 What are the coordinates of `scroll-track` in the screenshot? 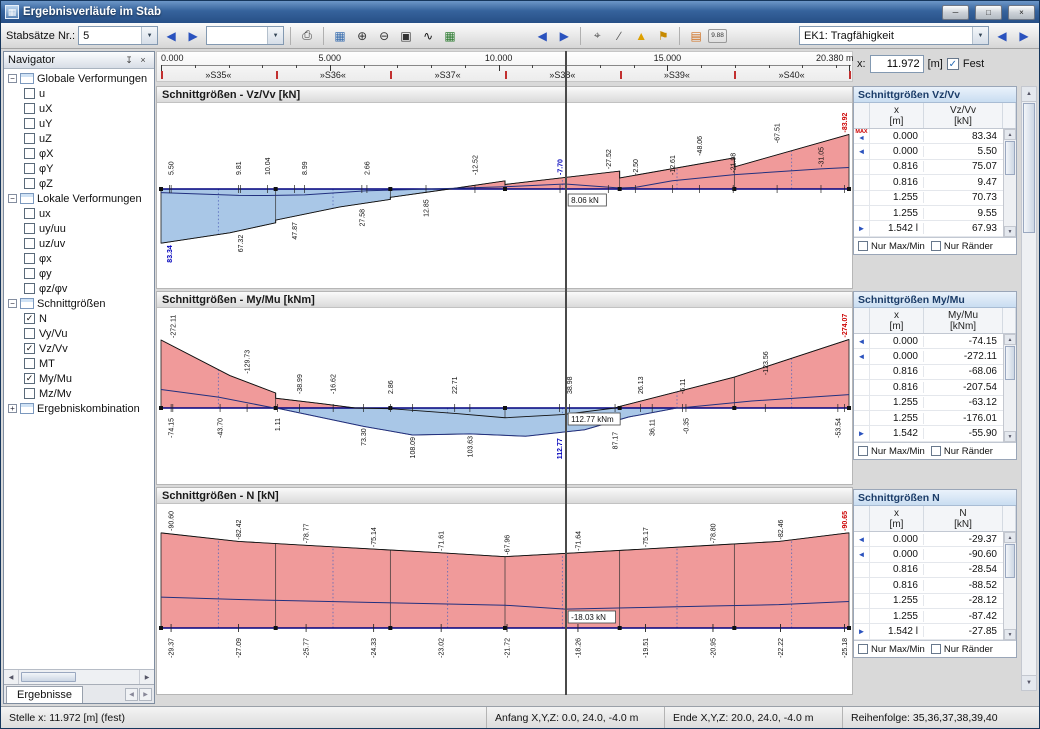 It's located at (79, 677).